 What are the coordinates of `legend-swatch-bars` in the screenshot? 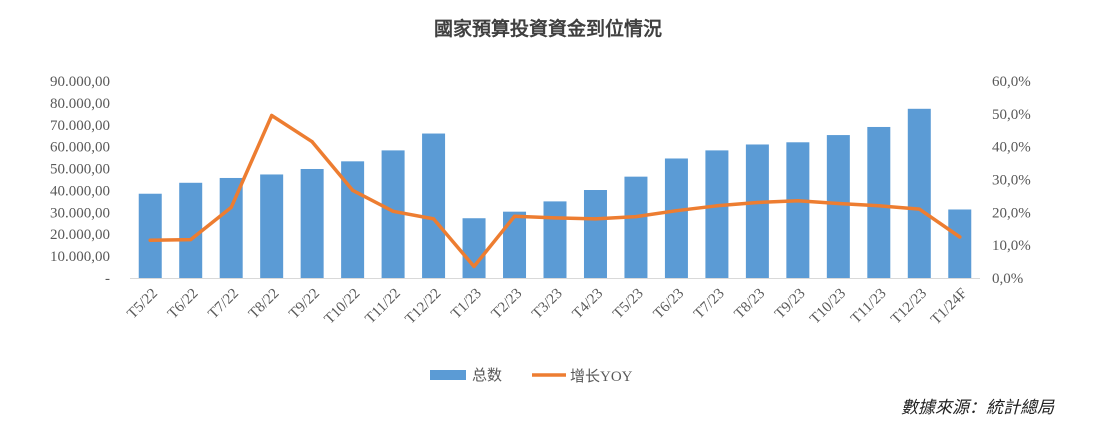 It's located at (448, 375).